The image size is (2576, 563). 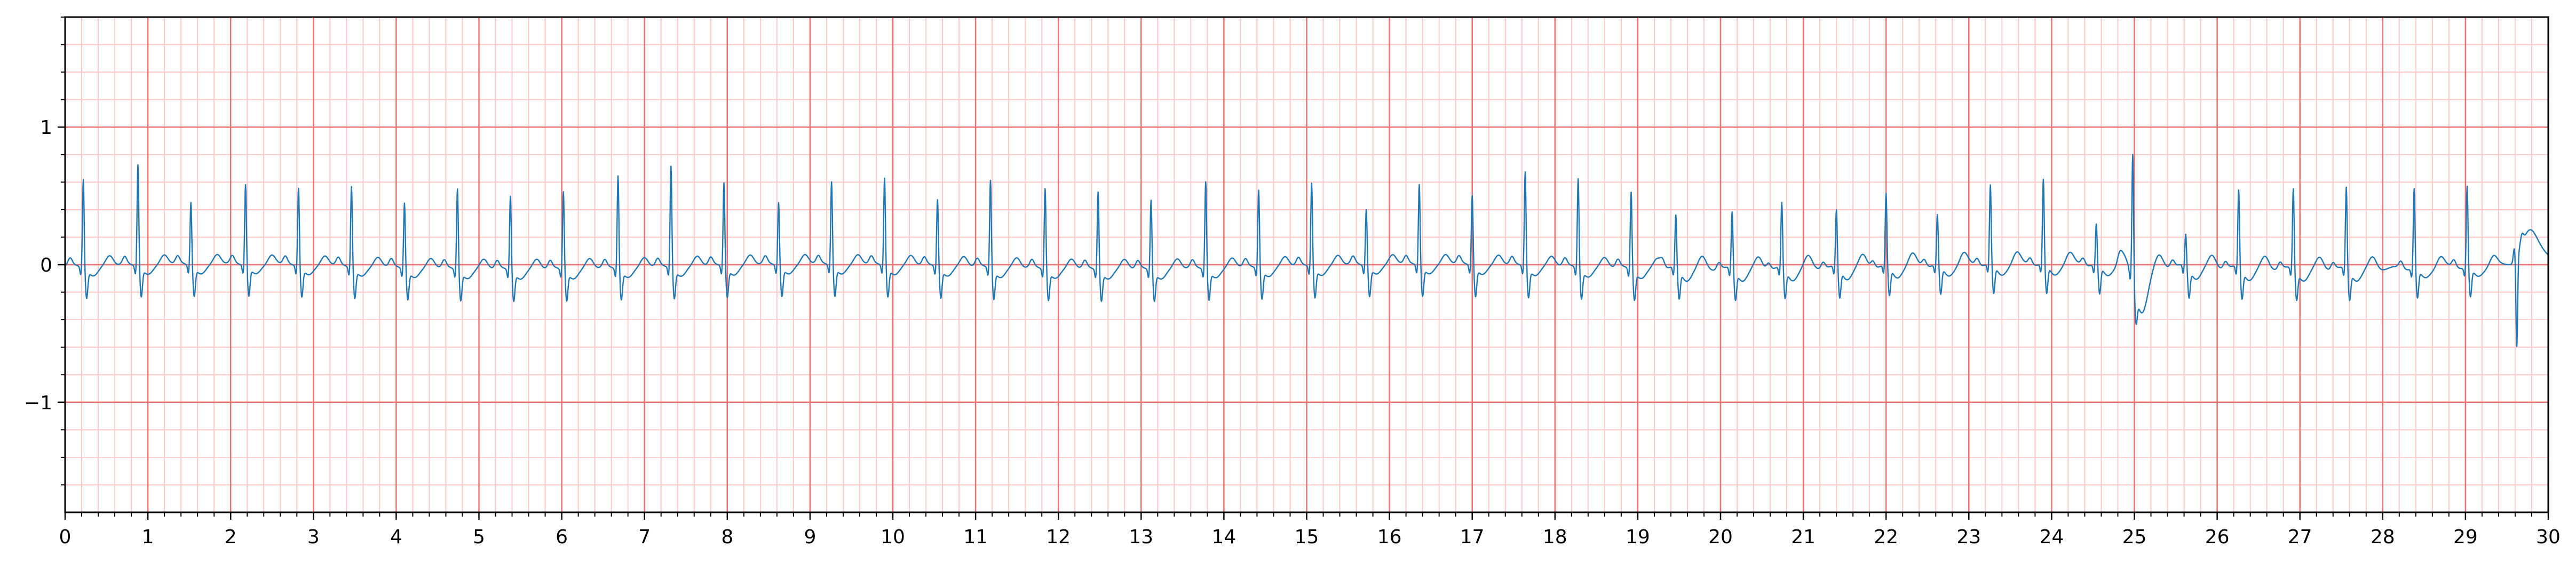 I want to click on x-tick-label: 1, so click(x=148, y=537).